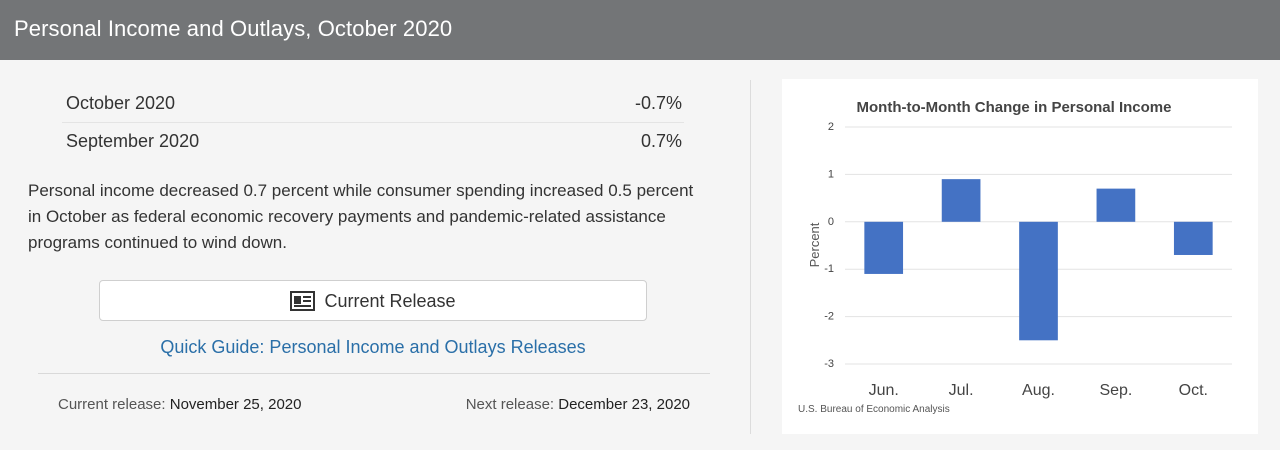 The width and height of the screenshot is (1280, 450). What do you see at coordinates (112, 404) in the screenshot?
I see `current-release-label: Current release:` at bounding box center [112, 404].